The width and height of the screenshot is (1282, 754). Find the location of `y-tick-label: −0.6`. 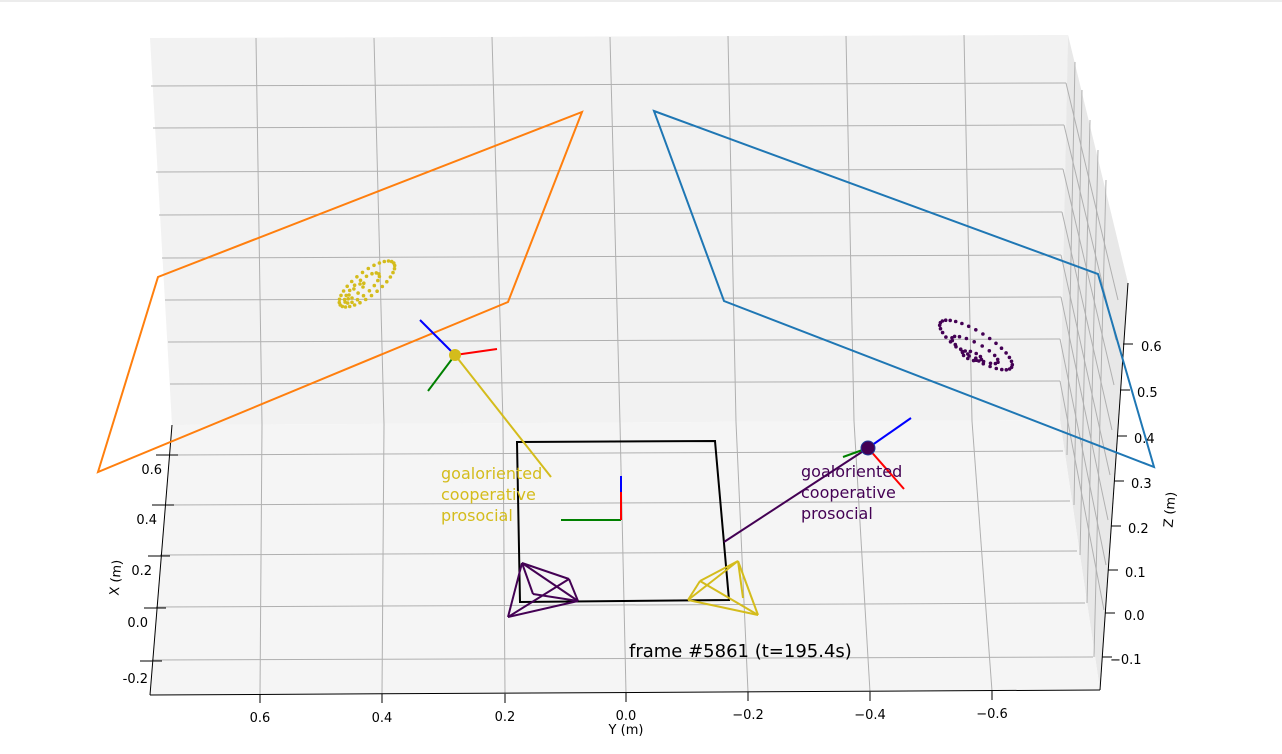

y-tick-label: −0.6 is located at coordinates (992, 714).